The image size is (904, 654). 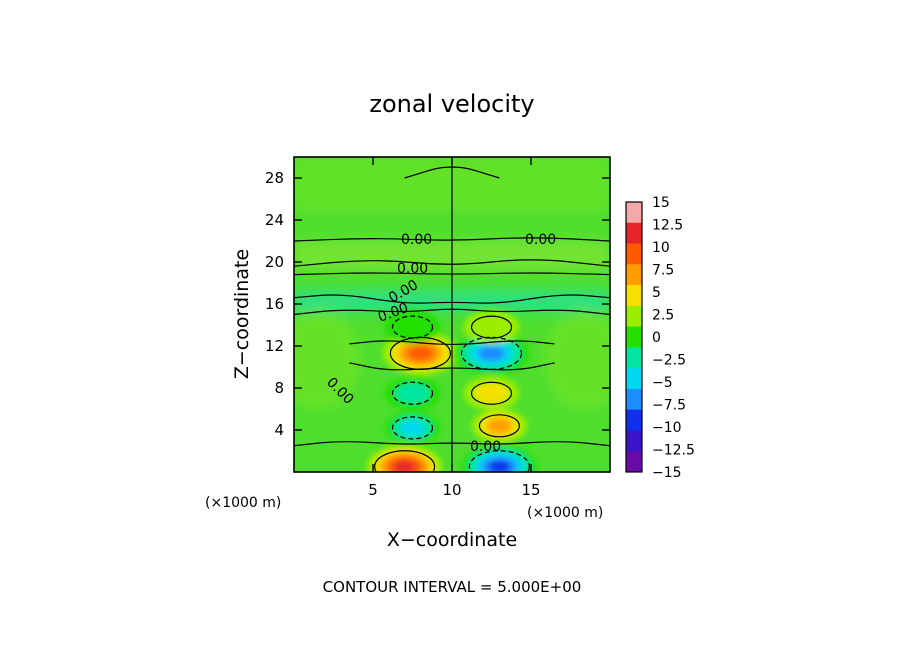 What do you see at coordinates (373, 490) in the screenshot?
I see `x-tick-label: 5` at bounding box center [373, 490].